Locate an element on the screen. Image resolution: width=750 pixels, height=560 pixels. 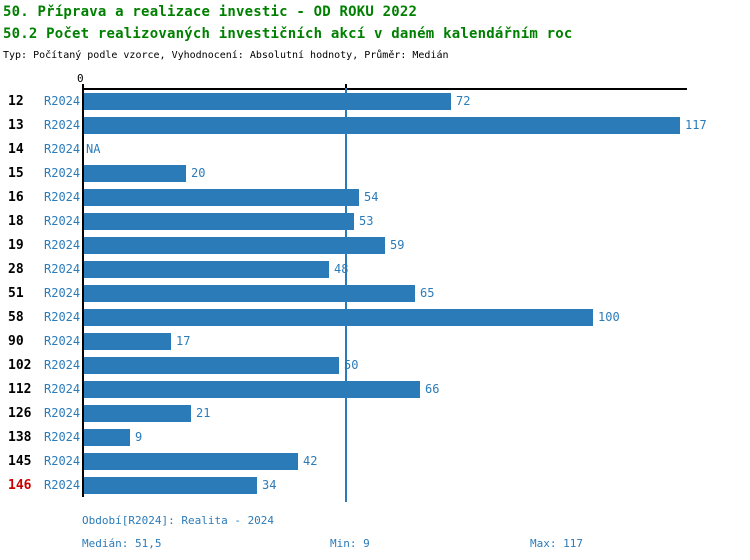
chart-row: 126 R2024 21 is located at coordinates (375, 413).